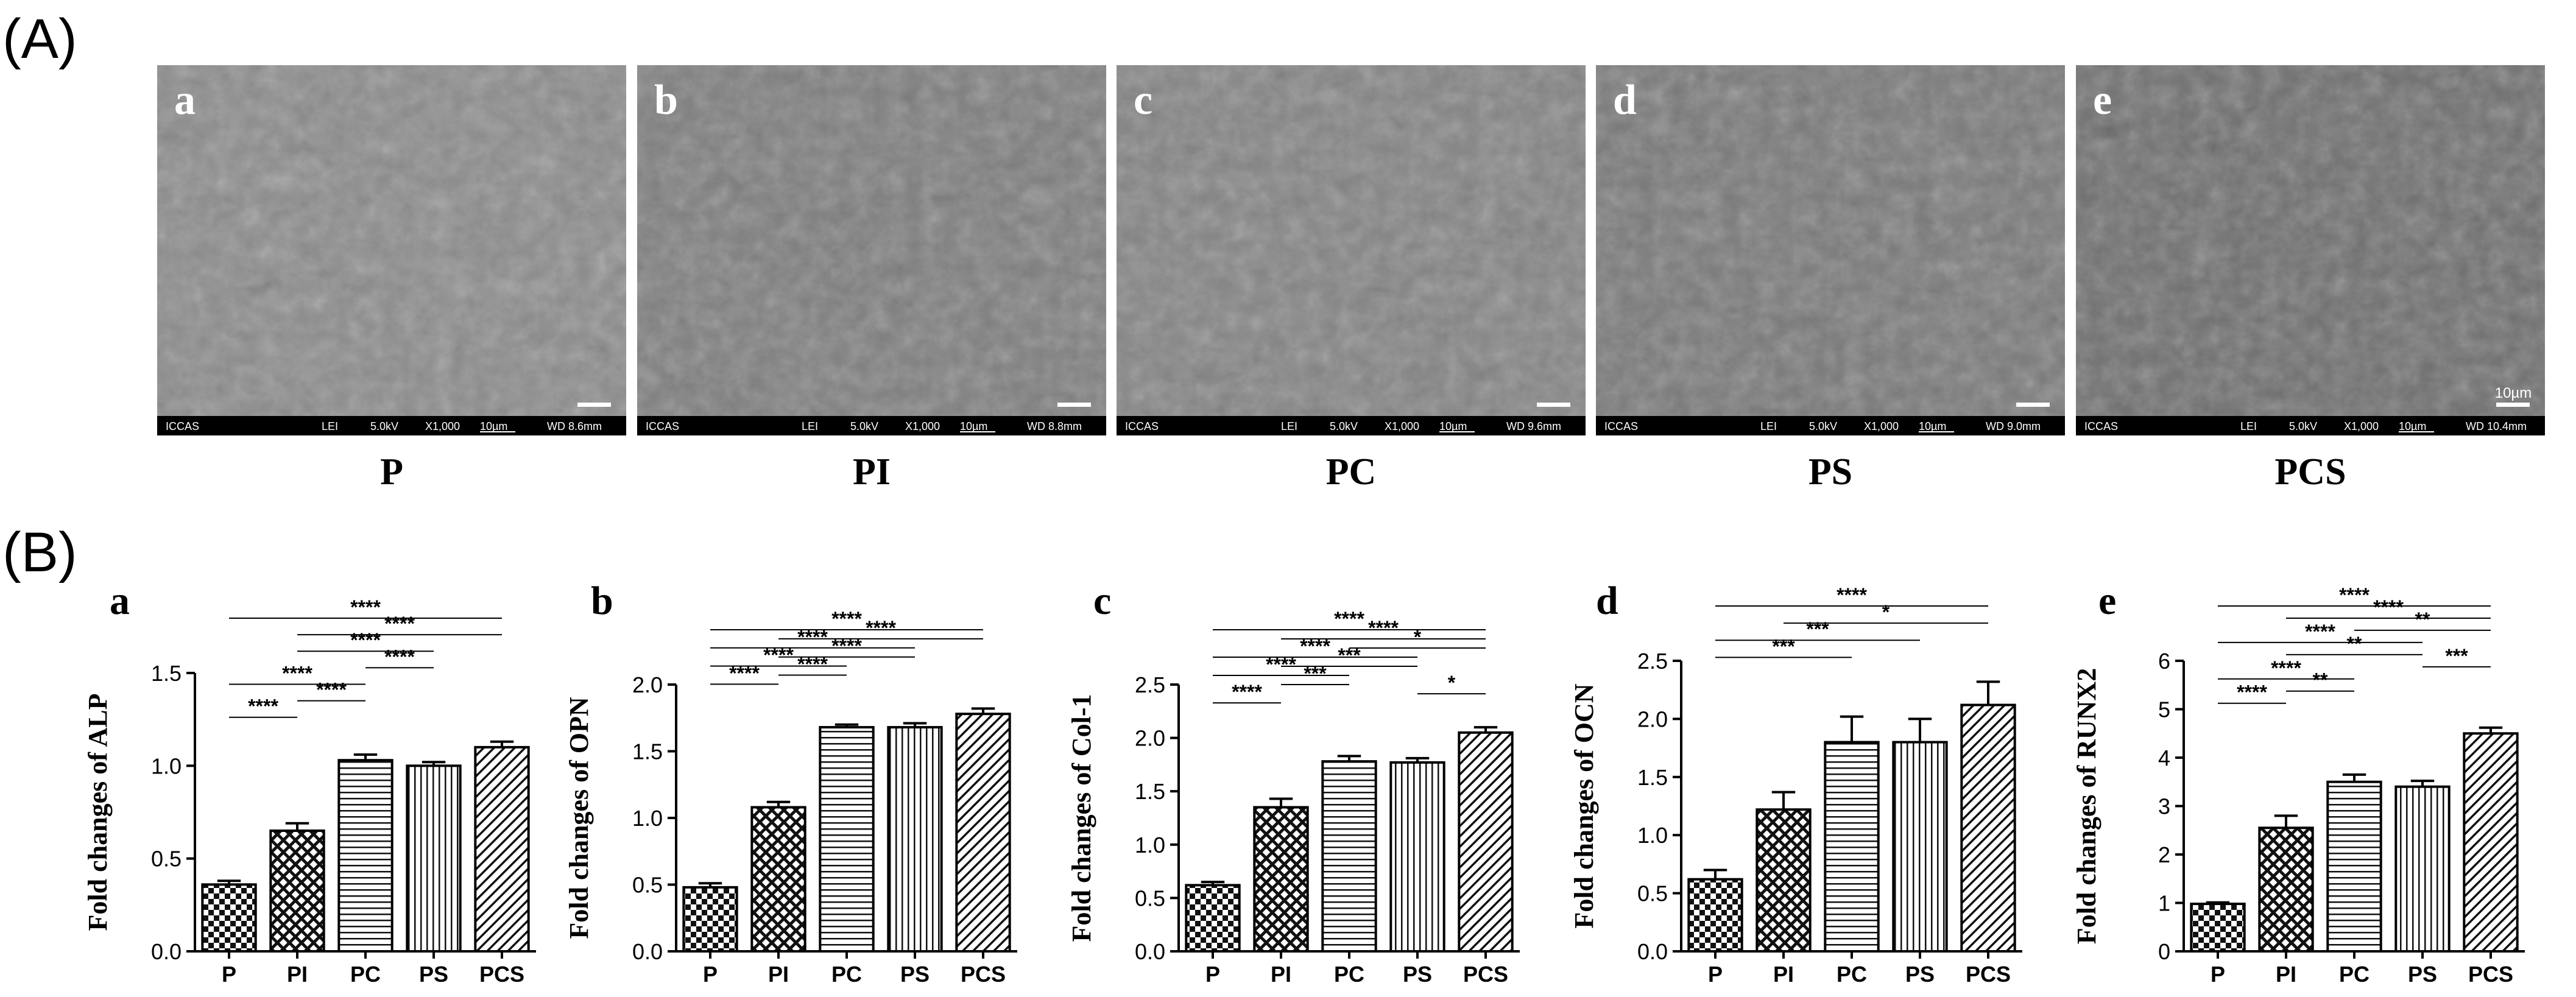  Describe the element at coordinates (229, 918) in the screenshot. I see `bar-a-P` at that location.